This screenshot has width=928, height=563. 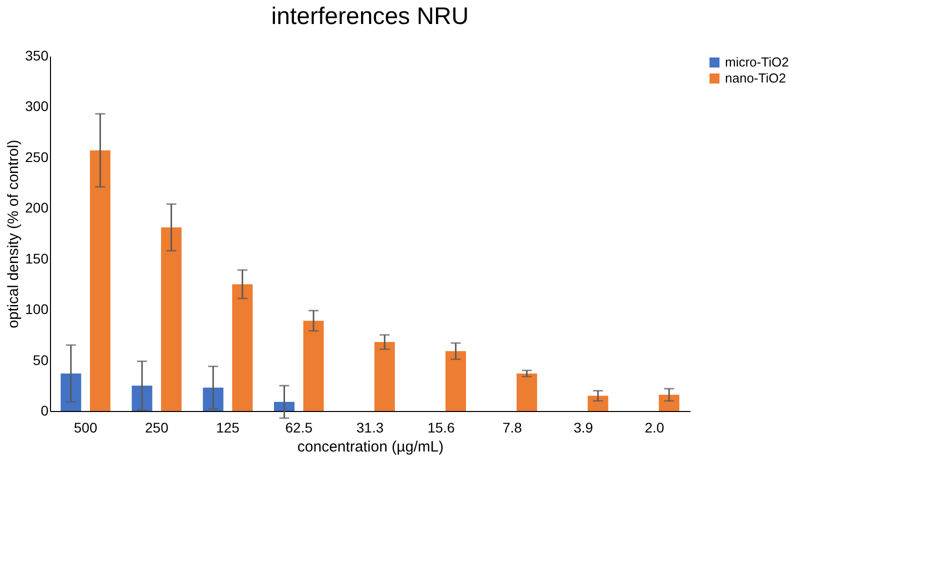 I want to click on y-tick-label: 300, so click(x=37, y=106).